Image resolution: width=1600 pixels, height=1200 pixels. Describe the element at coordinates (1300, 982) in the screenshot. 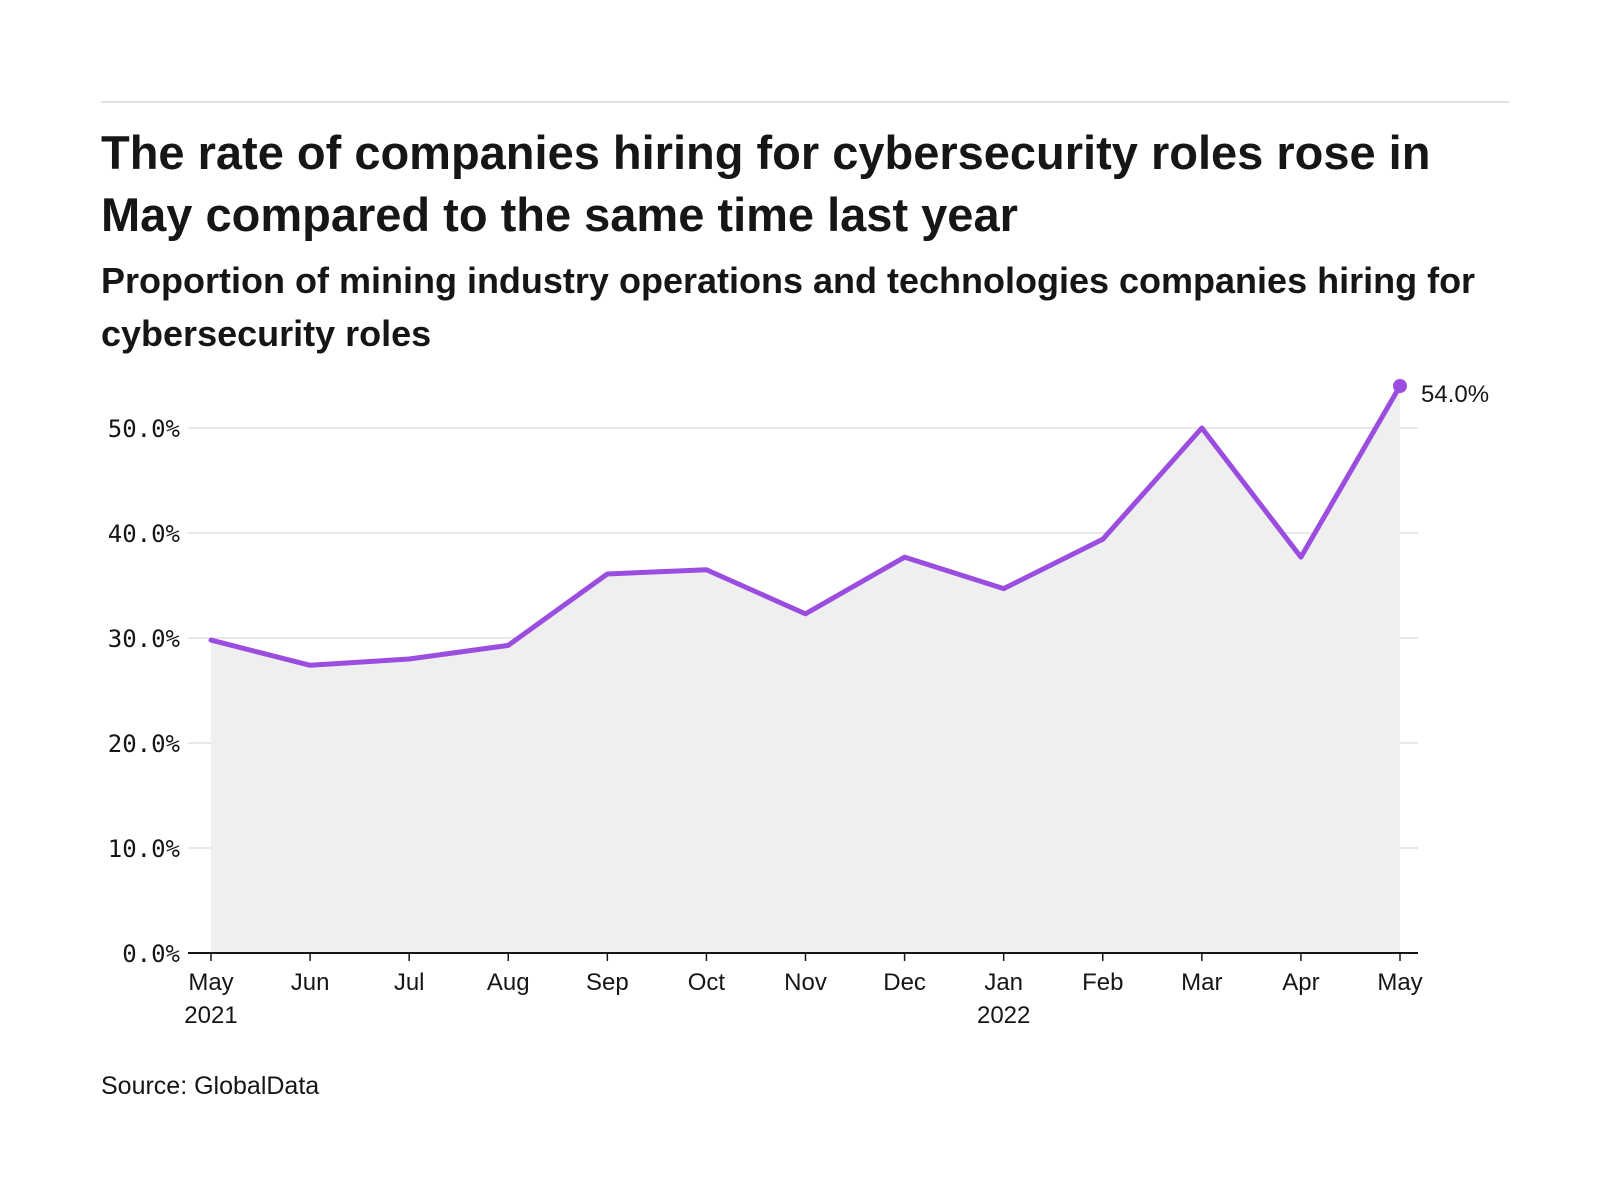

I see `x-tick-label: Apr` at that location.